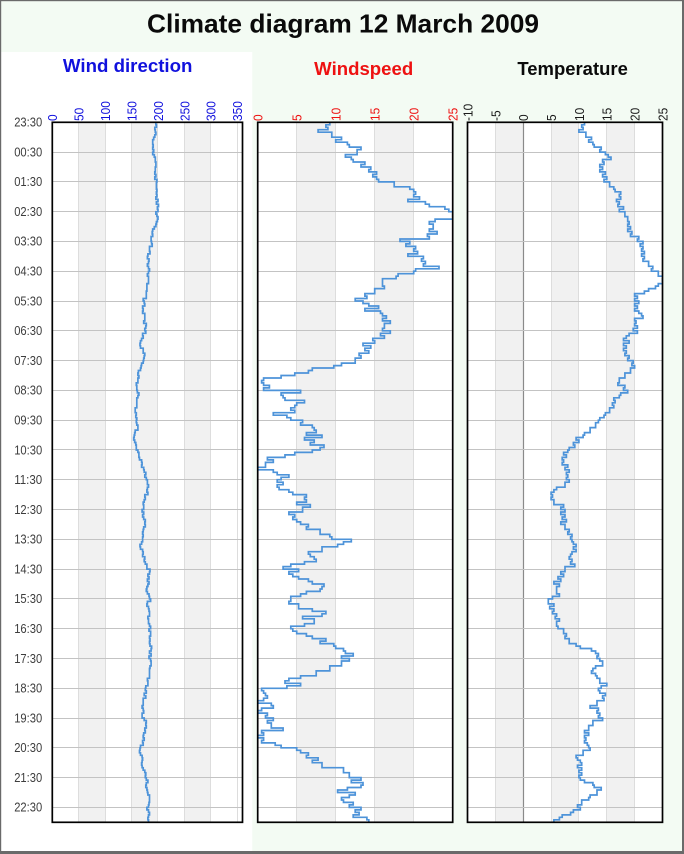 The height and width of the screenshot is (854, 684). Describe the element at coordinates (495, 115) in the screenshot. I see `svg-text: -5` at that location.